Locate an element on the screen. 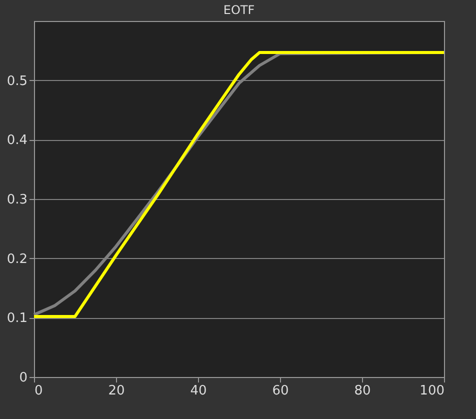 This screenshot has height=419, width=476. chart-title: EOTF is located at coordinates (239, 10).